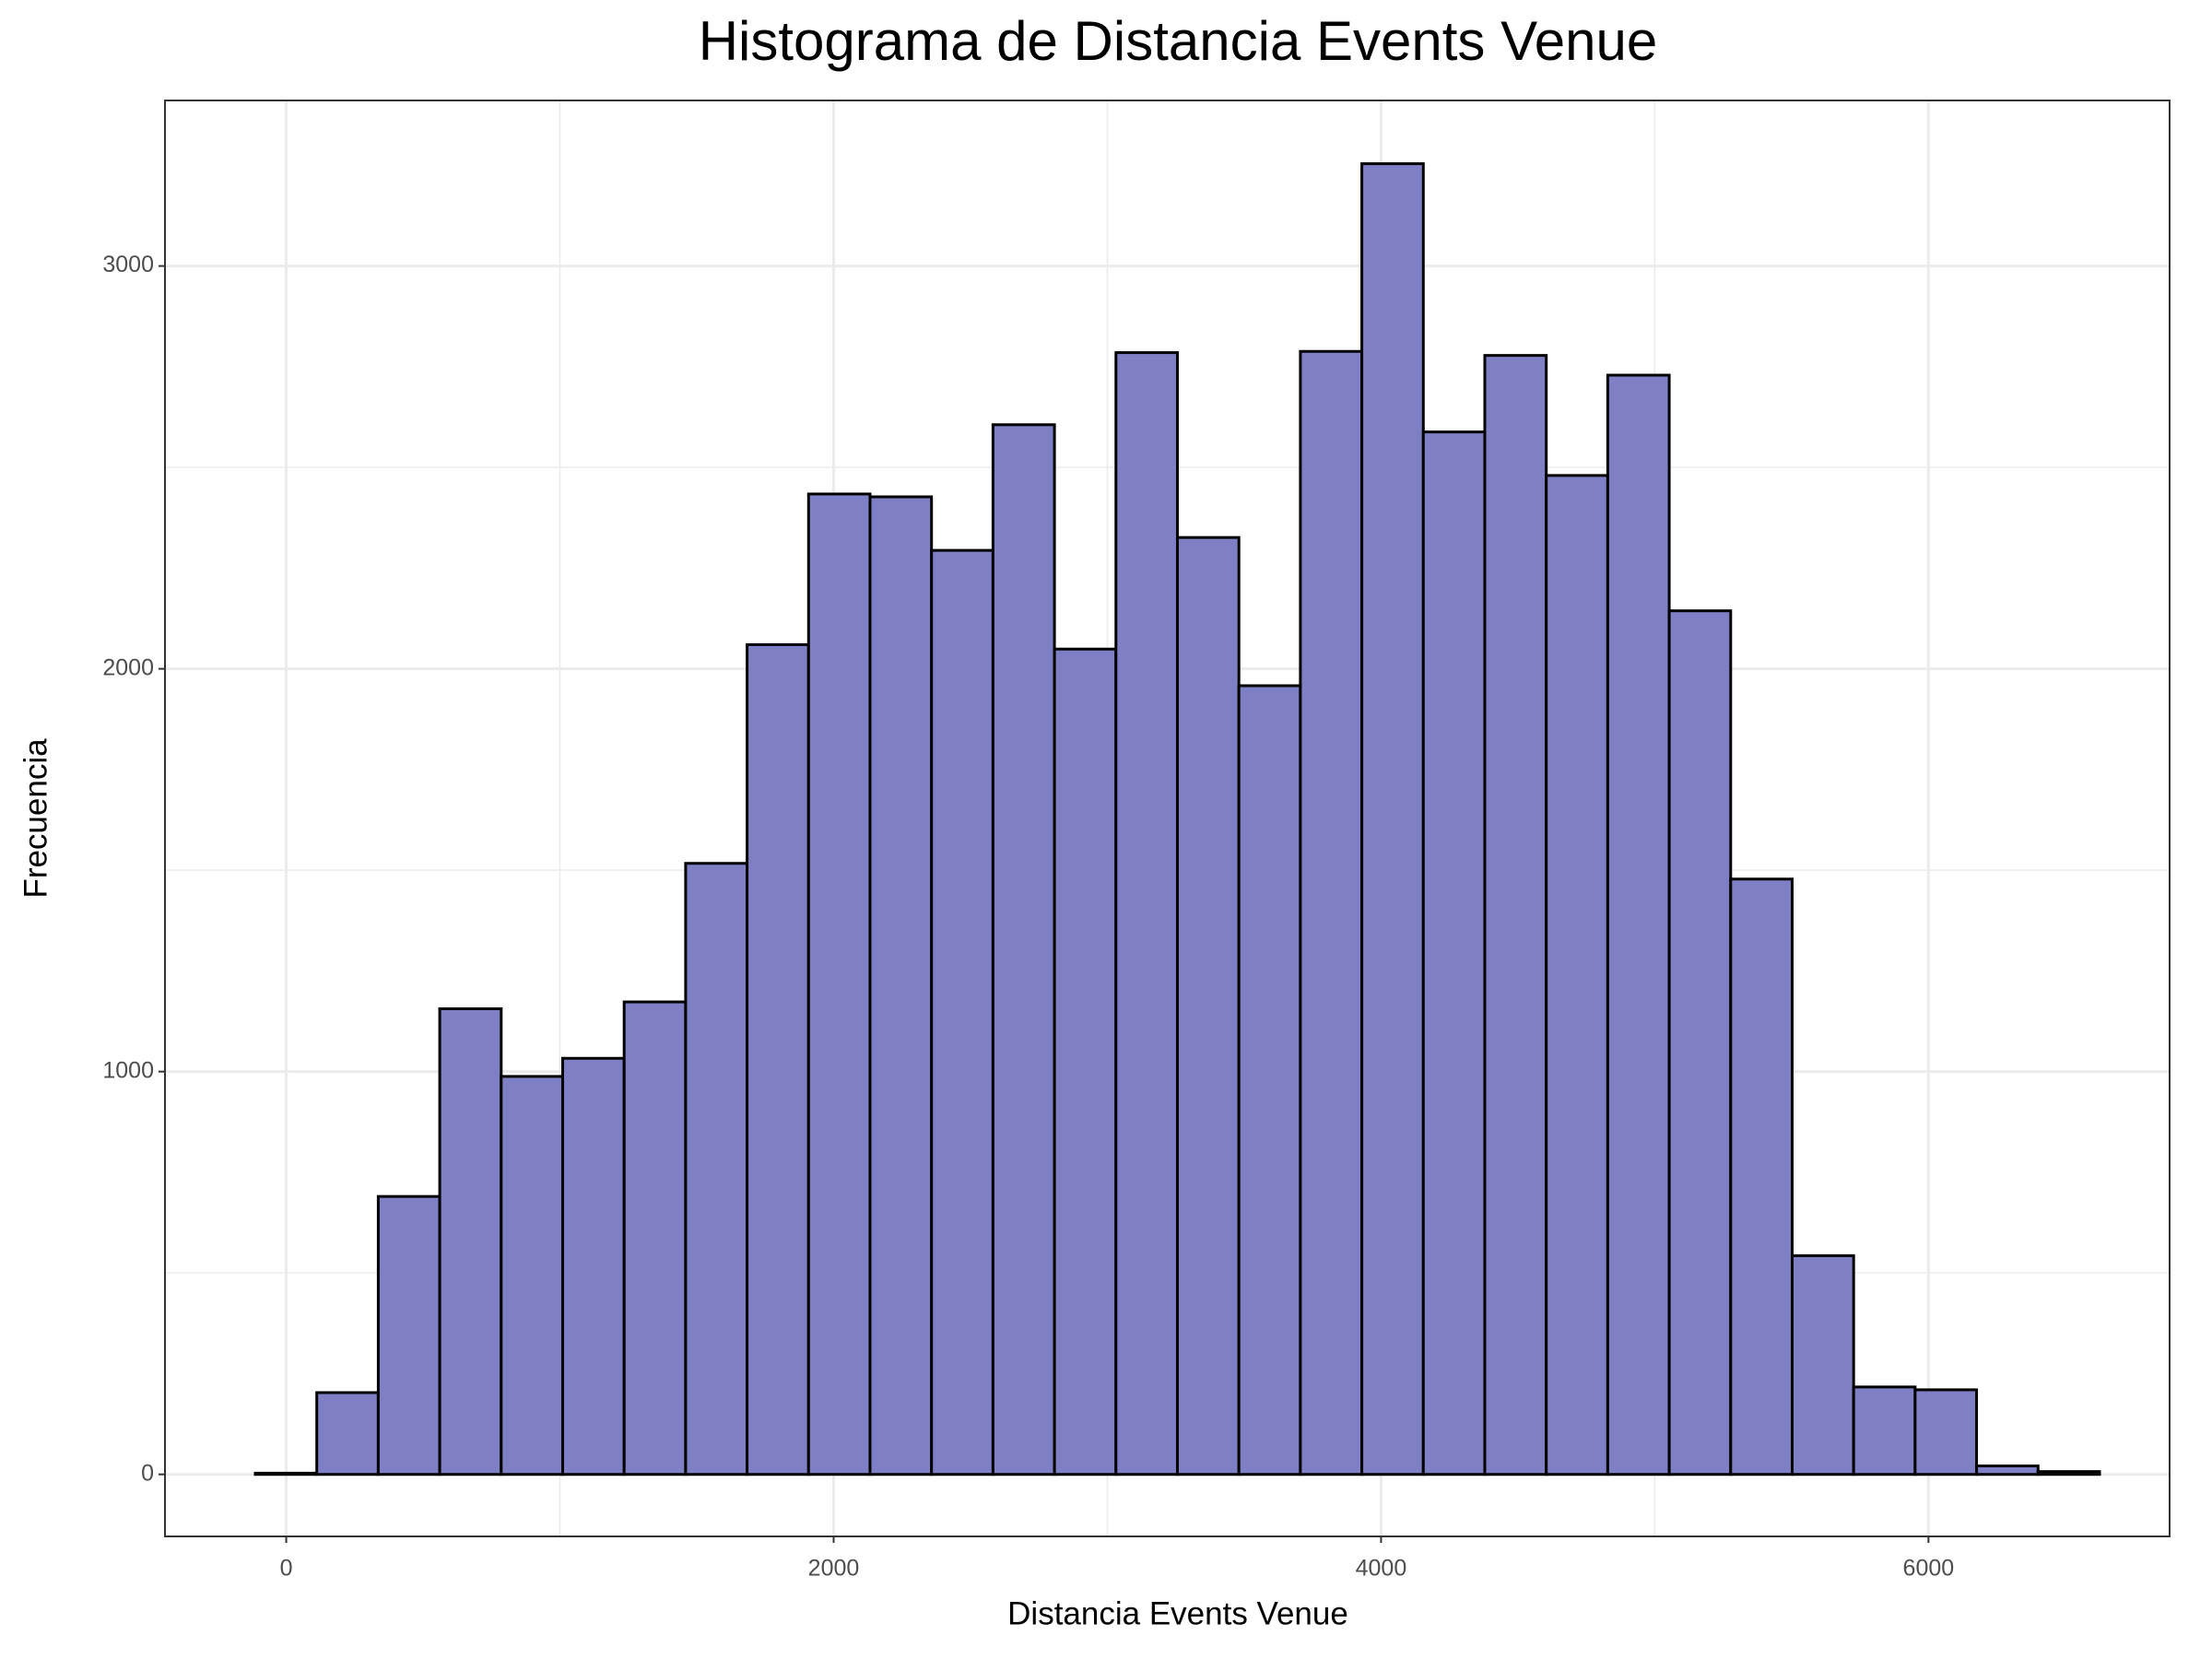 Image resolution: width=2212 pixels, height=1659 pixels. Describe the element at coordinates (286, 1569) in the screenshot. I see `x-tick-label: 0` at that location.